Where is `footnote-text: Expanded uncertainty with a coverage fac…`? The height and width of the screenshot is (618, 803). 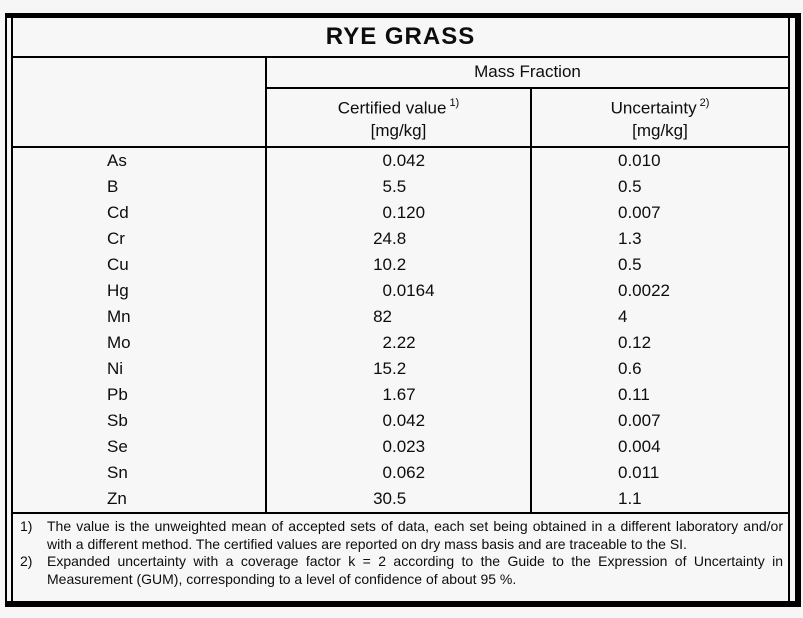
footnote-text: Expanded uncertainty with a coverage fac… is located at coordinates (415, 570).